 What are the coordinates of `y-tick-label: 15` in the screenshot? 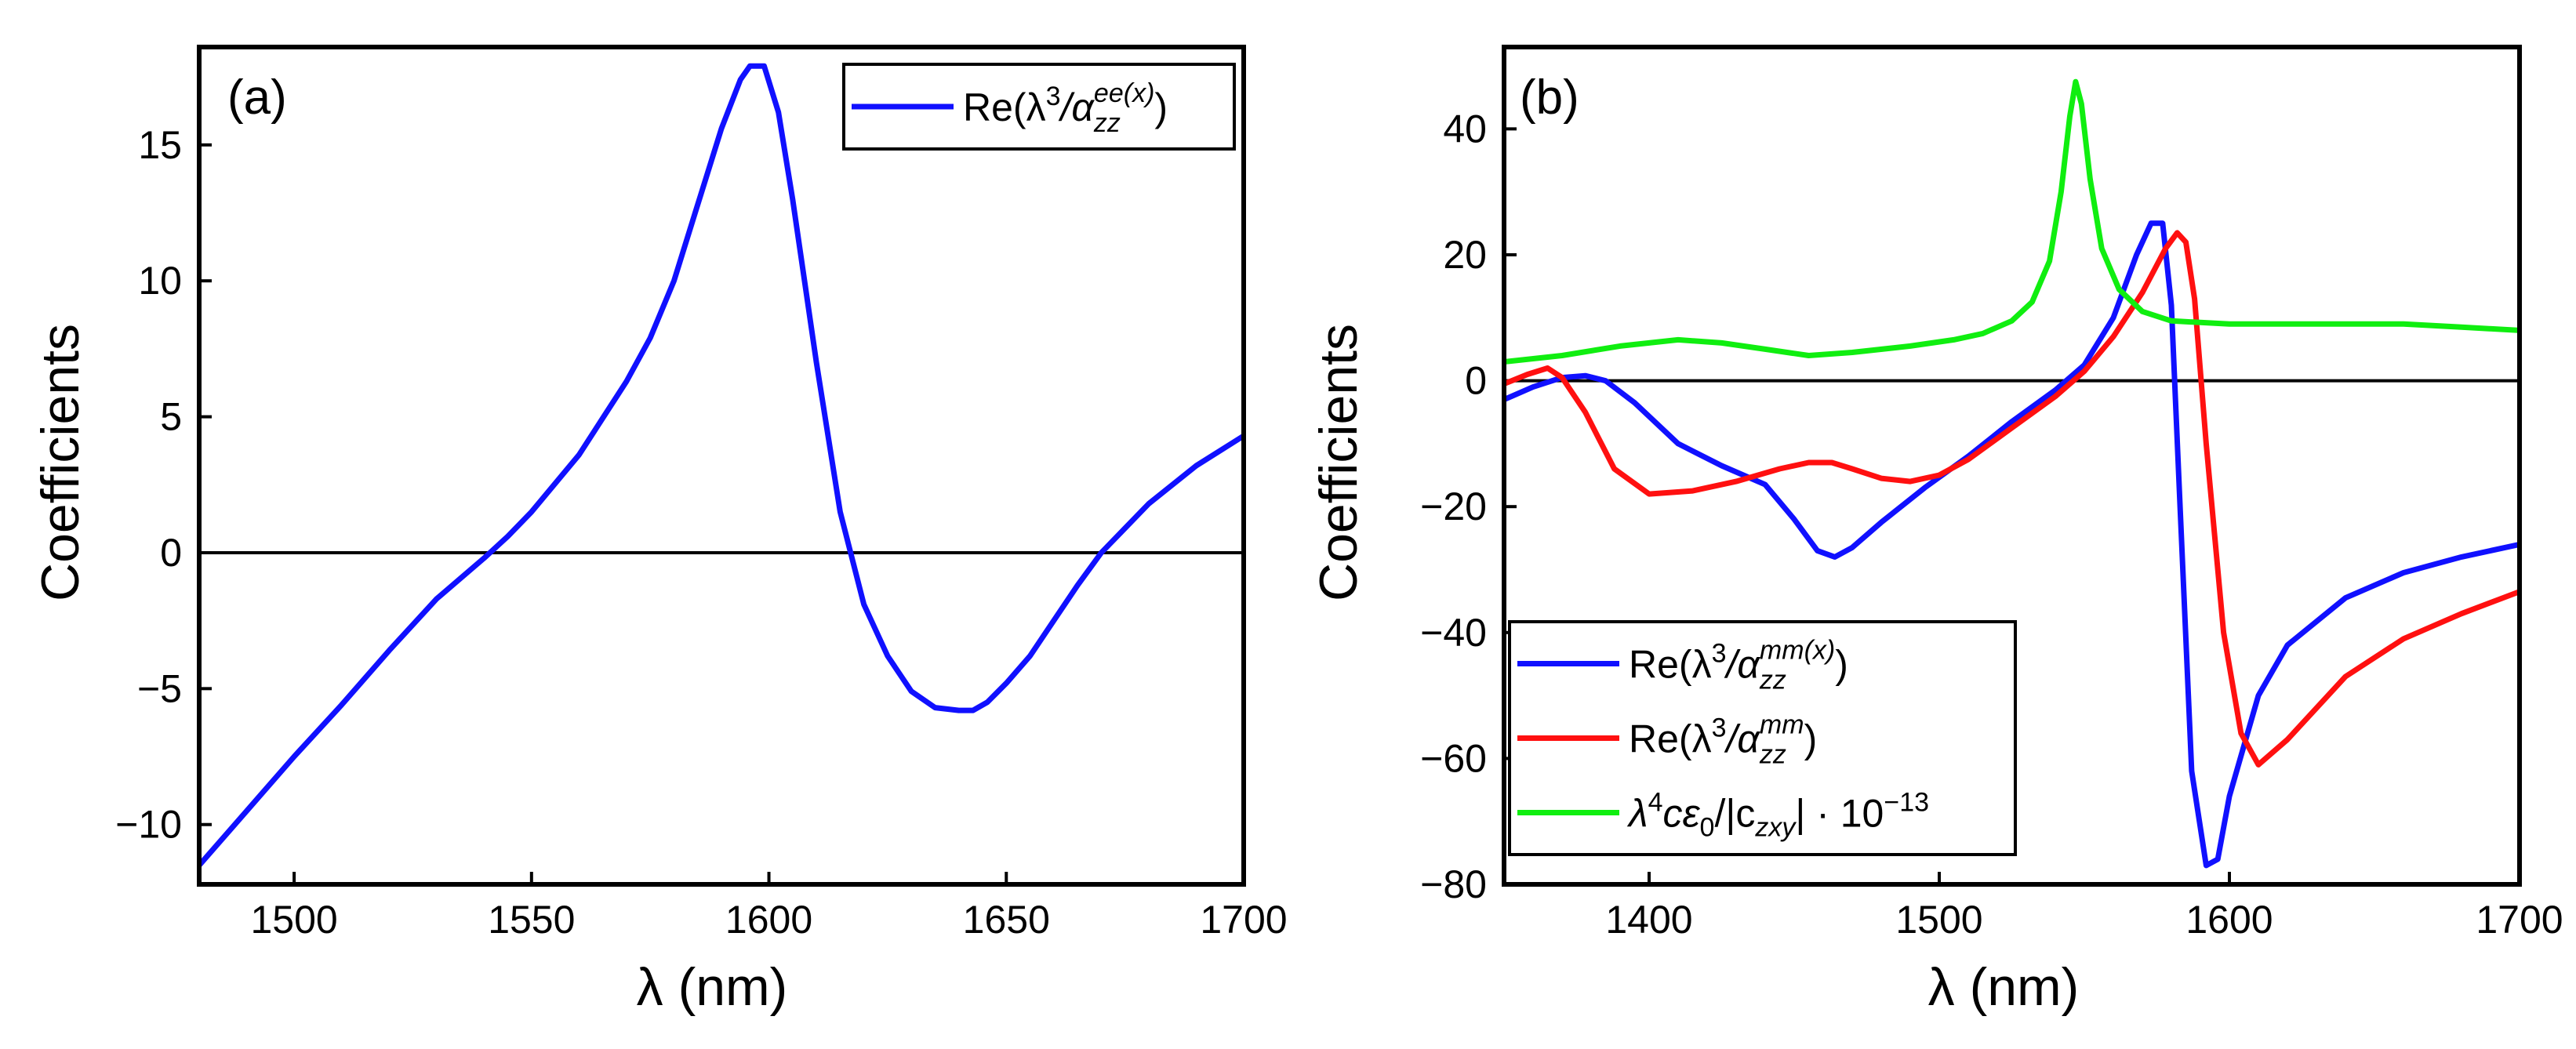 It's located at (160, 145).